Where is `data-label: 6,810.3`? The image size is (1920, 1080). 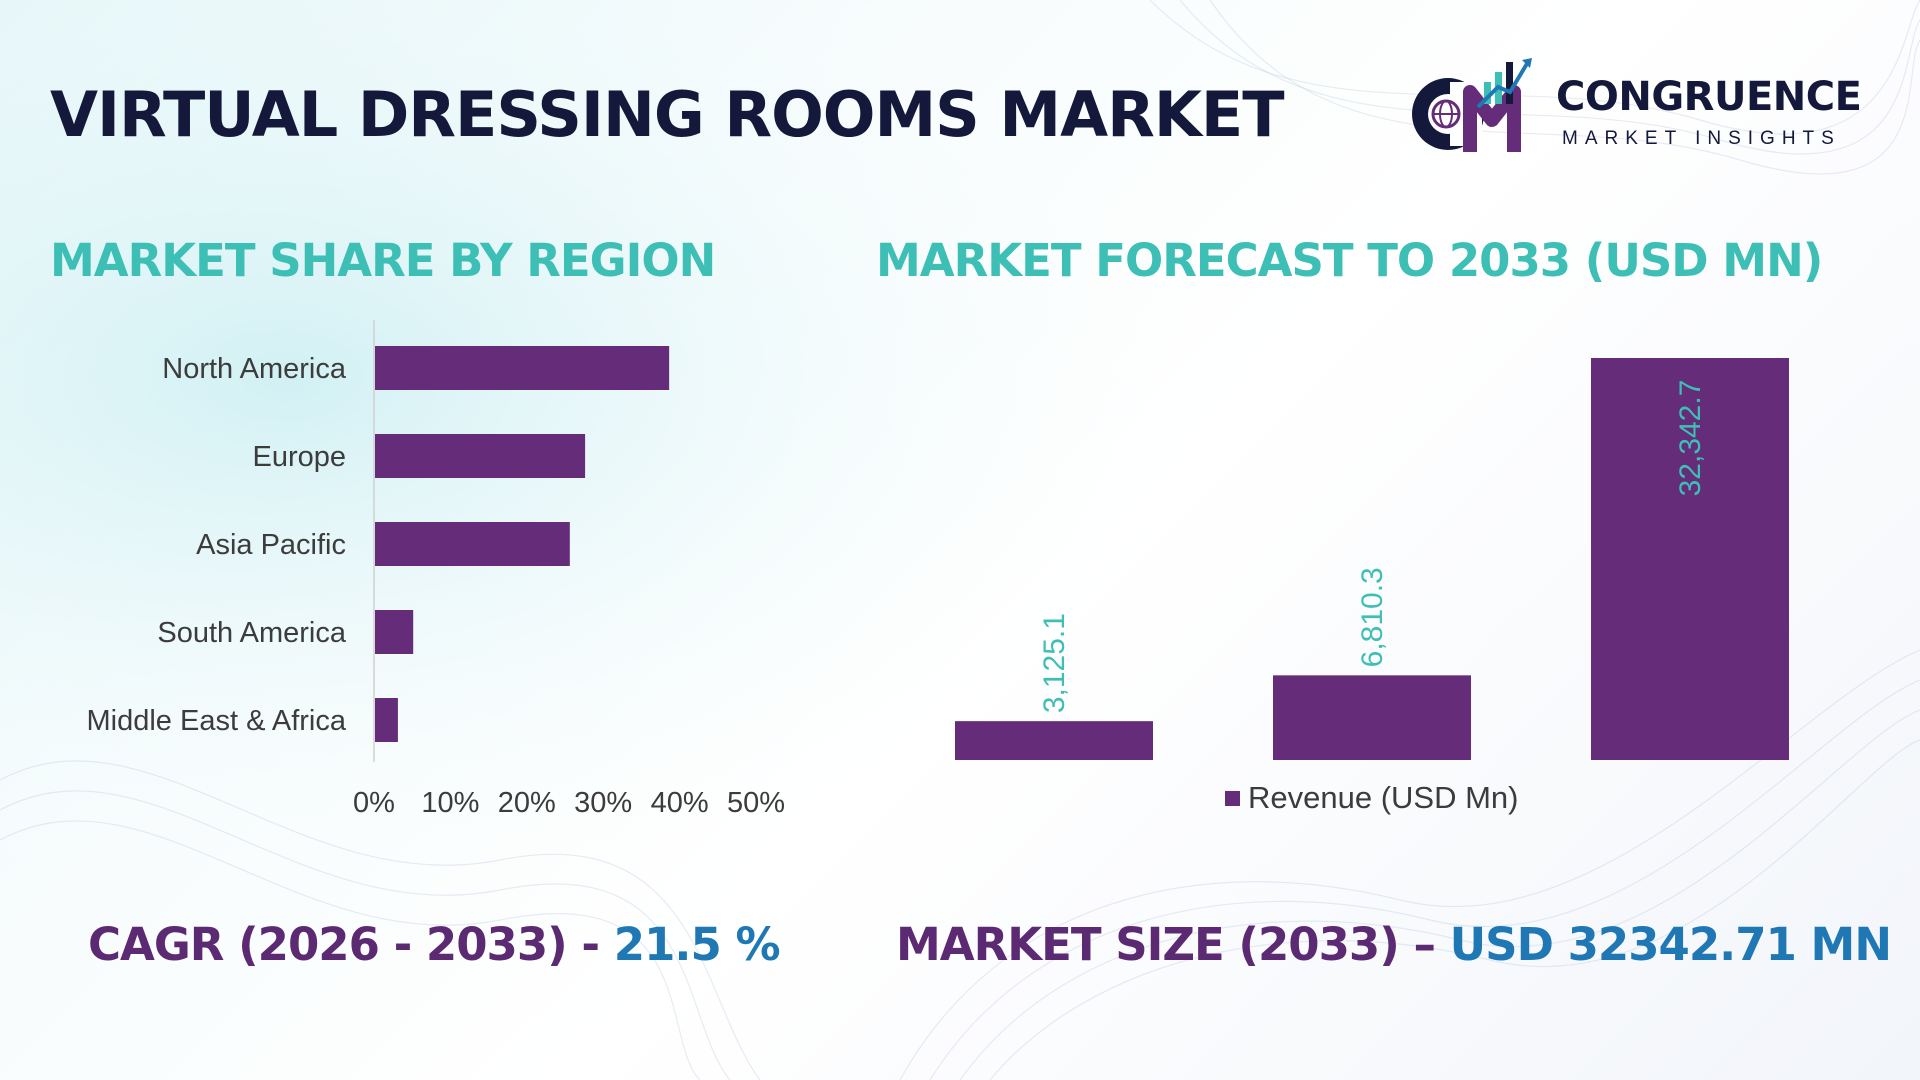 data-label: 6,810.3 is located at coordinates (1372, 617).